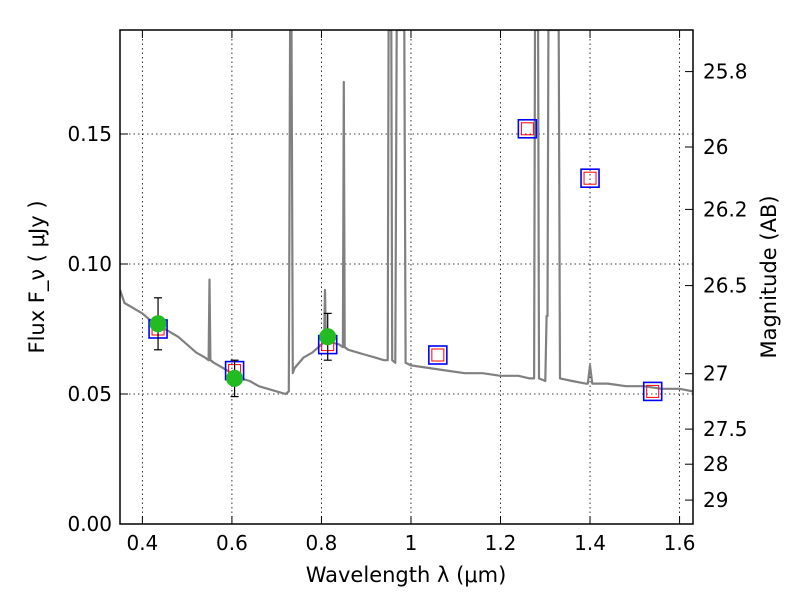 The image size is (800, 600). I want to click on mag-tick-label: 29, so click(715, 500).